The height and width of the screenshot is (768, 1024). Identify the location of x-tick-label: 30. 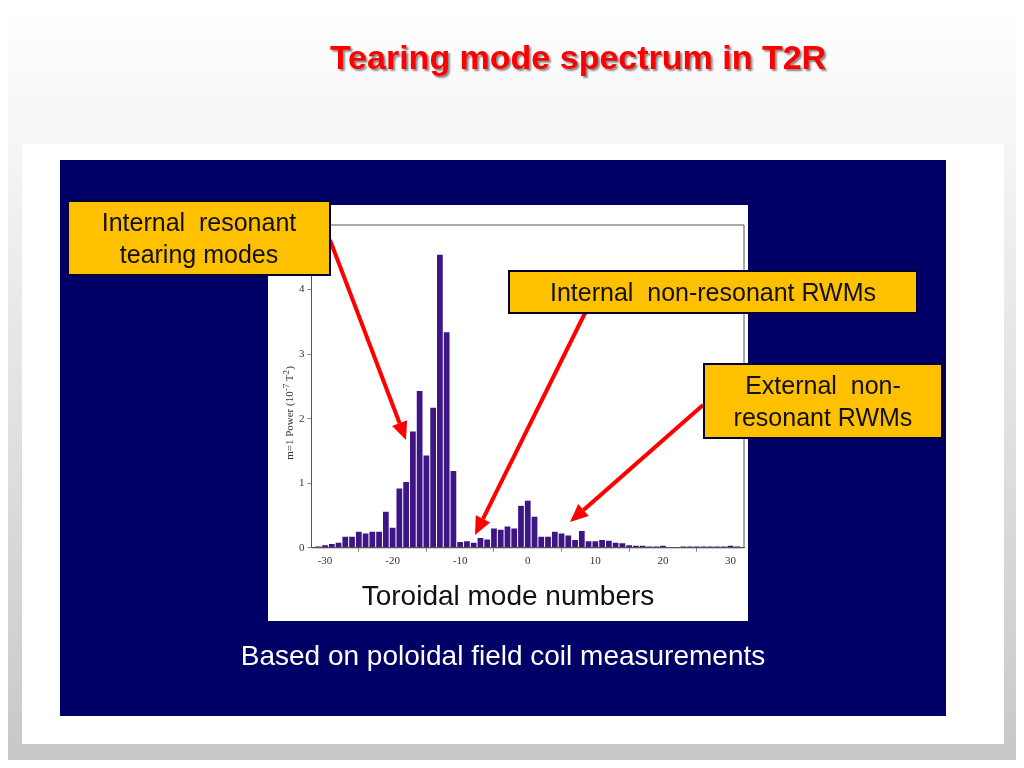
(730, 560).